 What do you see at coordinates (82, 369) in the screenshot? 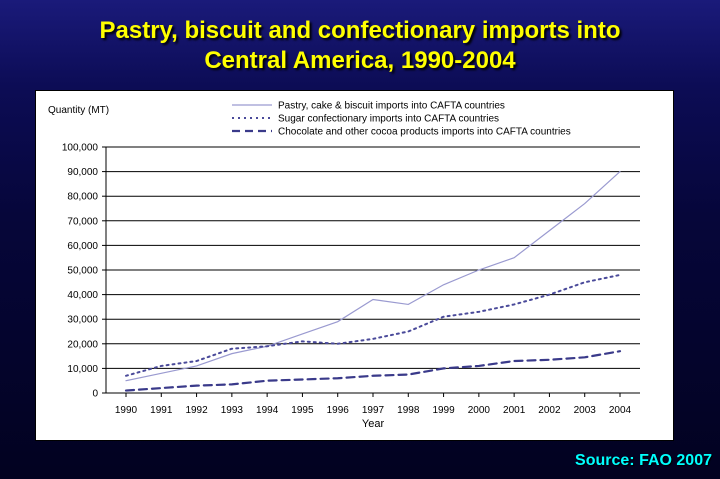
I see `y-tick-label: 10,000` at bounding box center [82, 369].